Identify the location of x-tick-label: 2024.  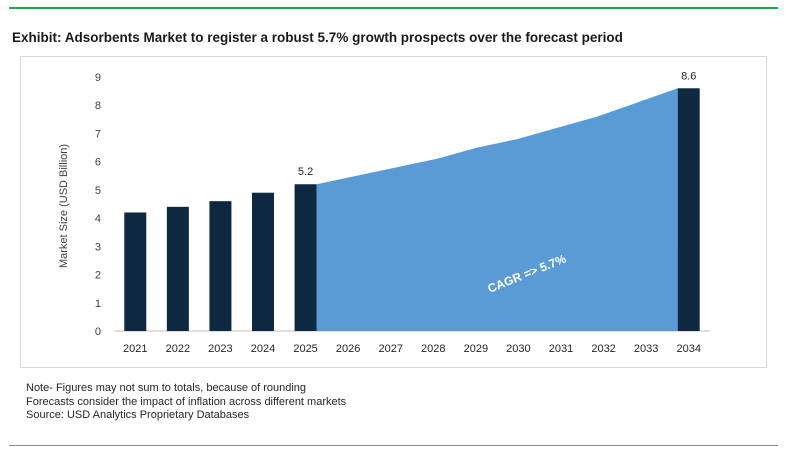
(263, 349).